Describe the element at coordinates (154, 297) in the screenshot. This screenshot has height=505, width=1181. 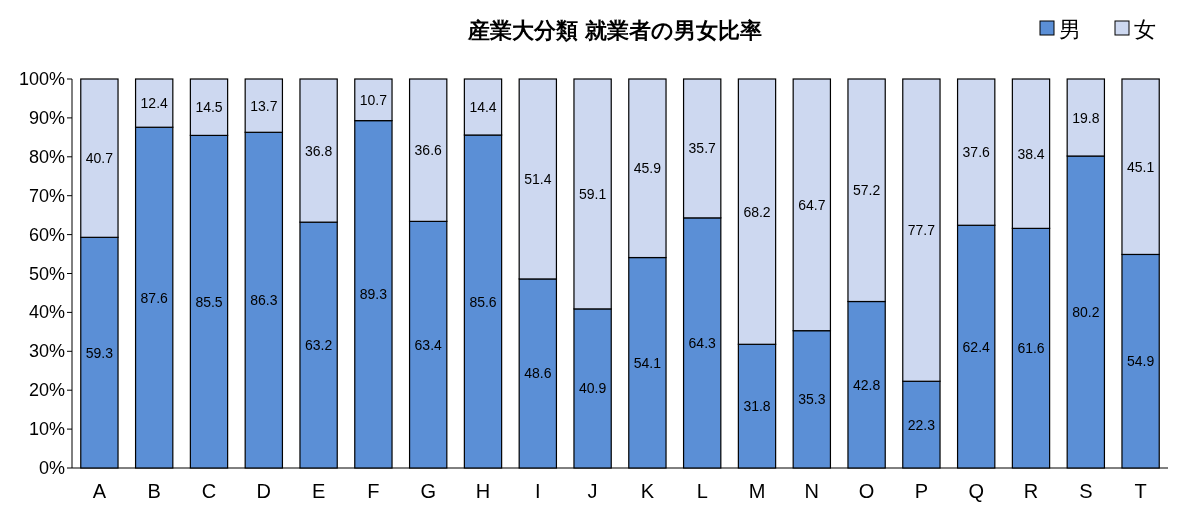
I see `data-label: 87.6` at that location.